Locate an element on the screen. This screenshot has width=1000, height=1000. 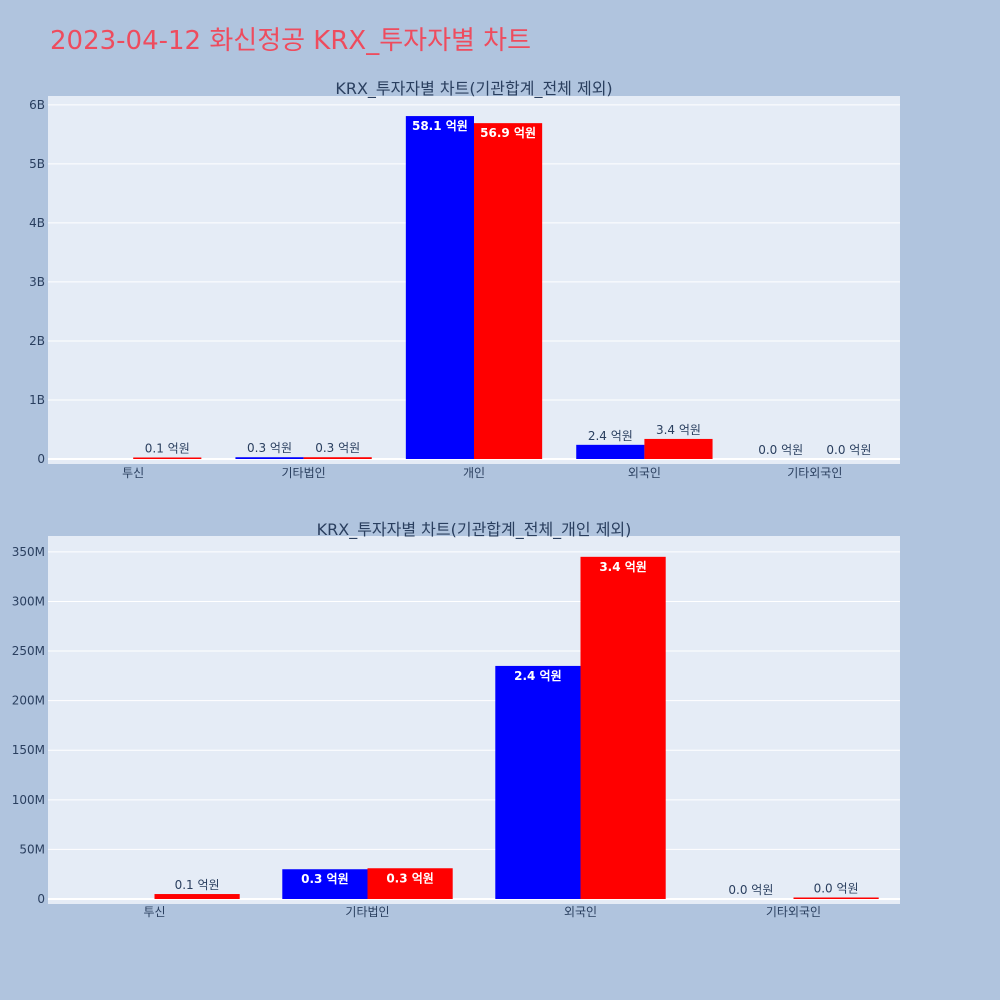
y-tick-label: 200M is located at coordinates (28, 701).